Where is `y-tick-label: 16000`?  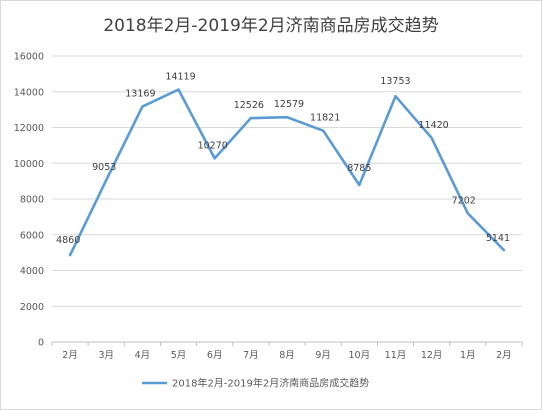 y-tick-label: 16000 is located at coordinates (29, 57).